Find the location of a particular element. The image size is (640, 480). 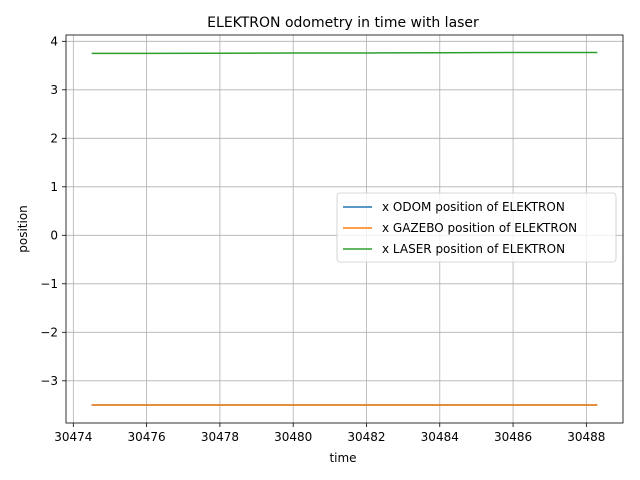

x-tick-label: 30484 is located at coordinates (440, 437).